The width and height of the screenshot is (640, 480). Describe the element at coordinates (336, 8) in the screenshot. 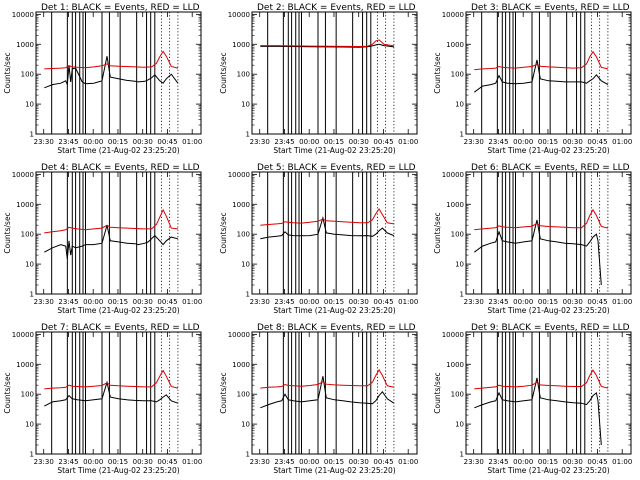

I see `panel-title: Det 2: BLACK = Events, RED = LLD` at that location.